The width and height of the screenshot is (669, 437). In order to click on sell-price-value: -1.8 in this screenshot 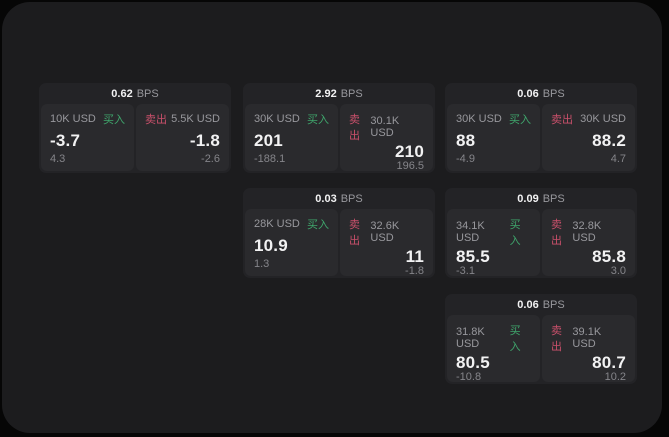, I will do `click(204, 140)`.